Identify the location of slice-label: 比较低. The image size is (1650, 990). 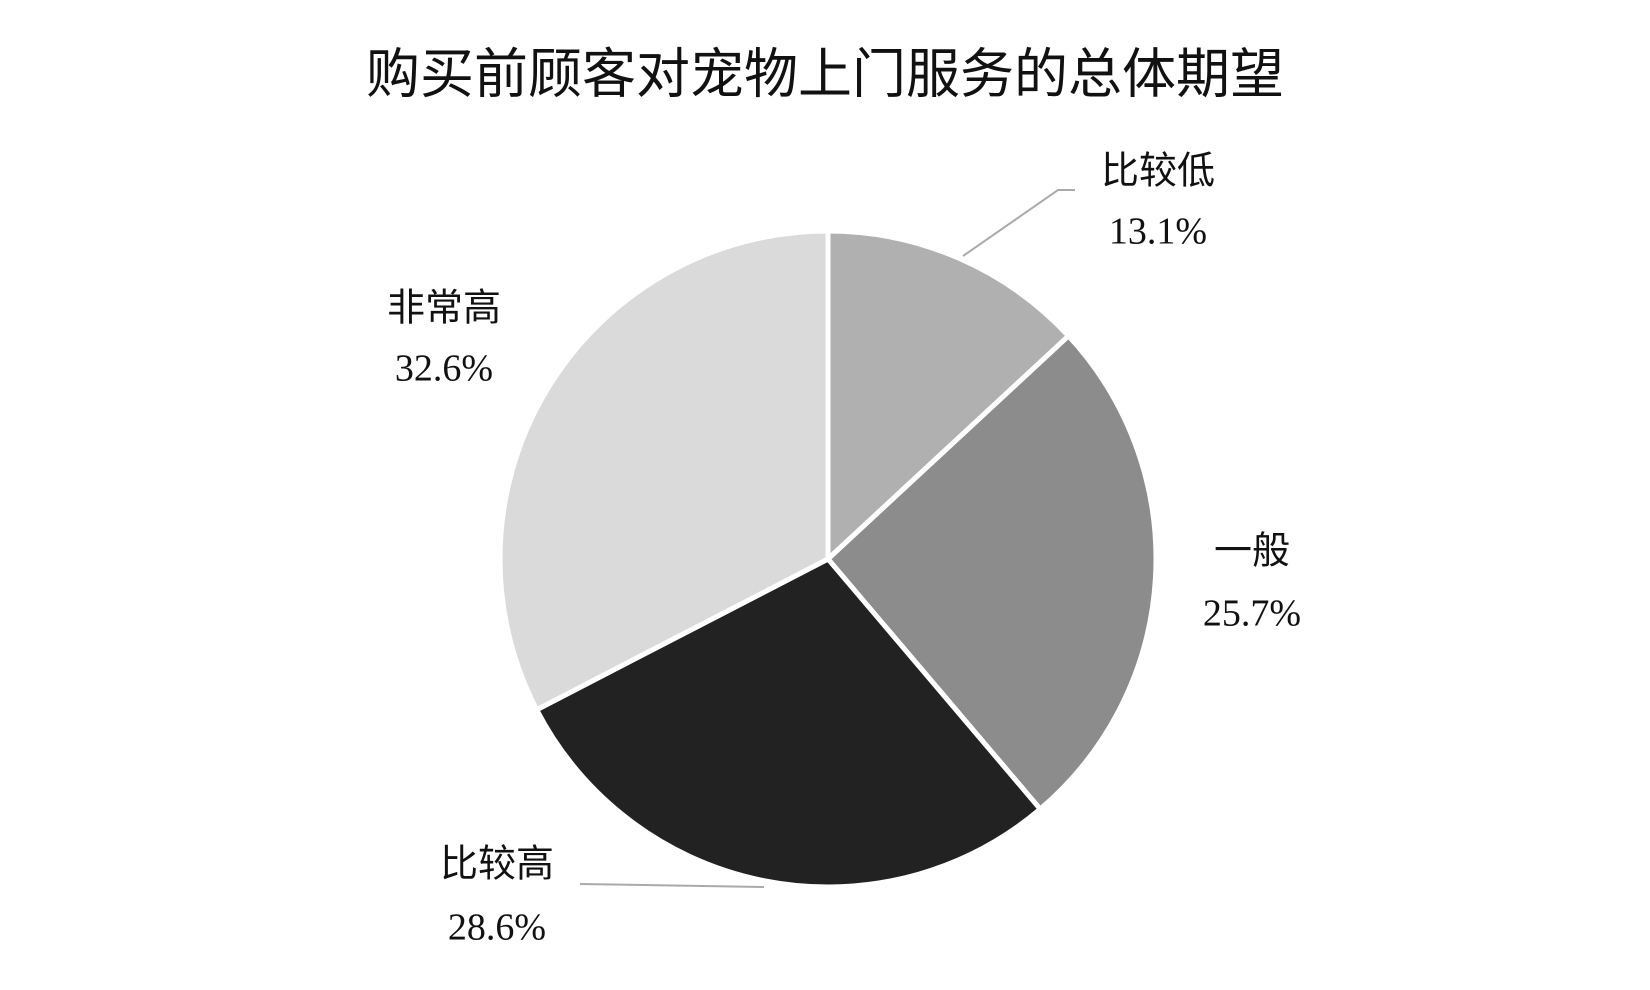
(1158, 172).